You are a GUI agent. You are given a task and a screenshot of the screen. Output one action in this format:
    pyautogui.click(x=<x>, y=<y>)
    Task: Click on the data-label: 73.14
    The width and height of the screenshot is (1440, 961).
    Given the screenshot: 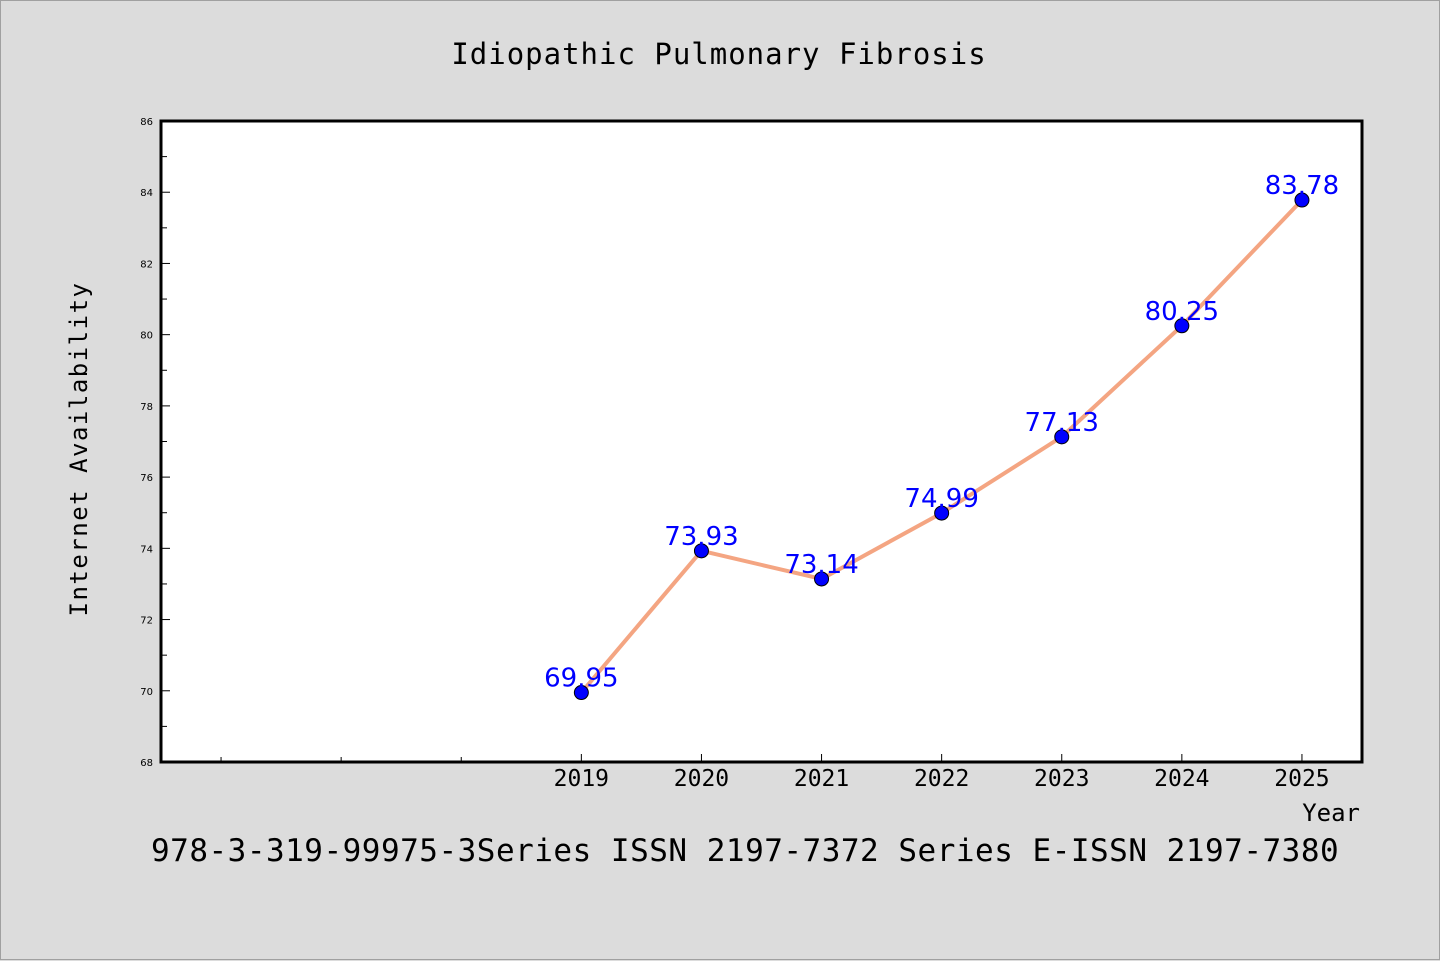 What is the action you would take?
    pyautogui.click(x=821, y=565)
    